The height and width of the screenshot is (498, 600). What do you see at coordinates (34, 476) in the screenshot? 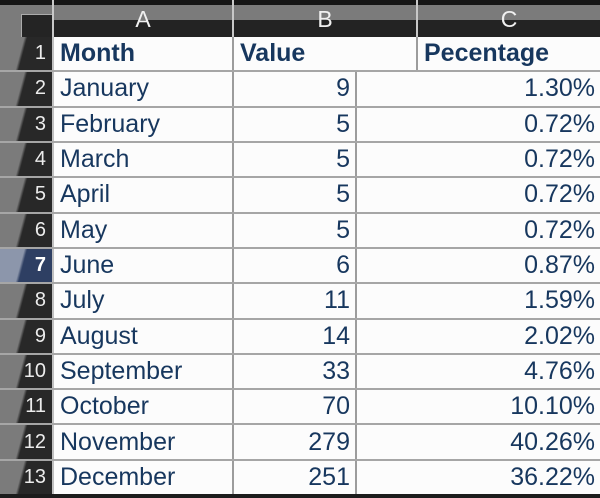
I see `row-header-13-label: 13` at bounding box center [34, 476].